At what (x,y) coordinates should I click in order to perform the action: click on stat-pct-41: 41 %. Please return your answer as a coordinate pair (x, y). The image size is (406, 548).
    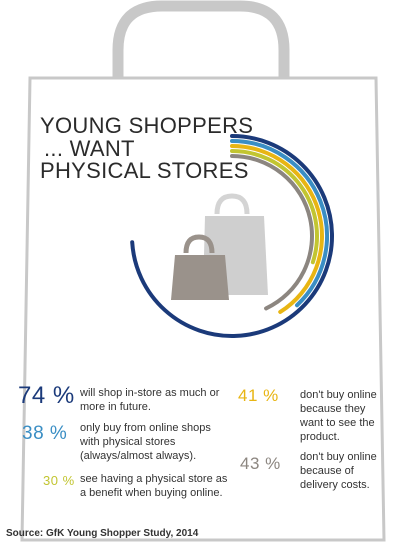
    Looking at the image, I should click on (258, 395).